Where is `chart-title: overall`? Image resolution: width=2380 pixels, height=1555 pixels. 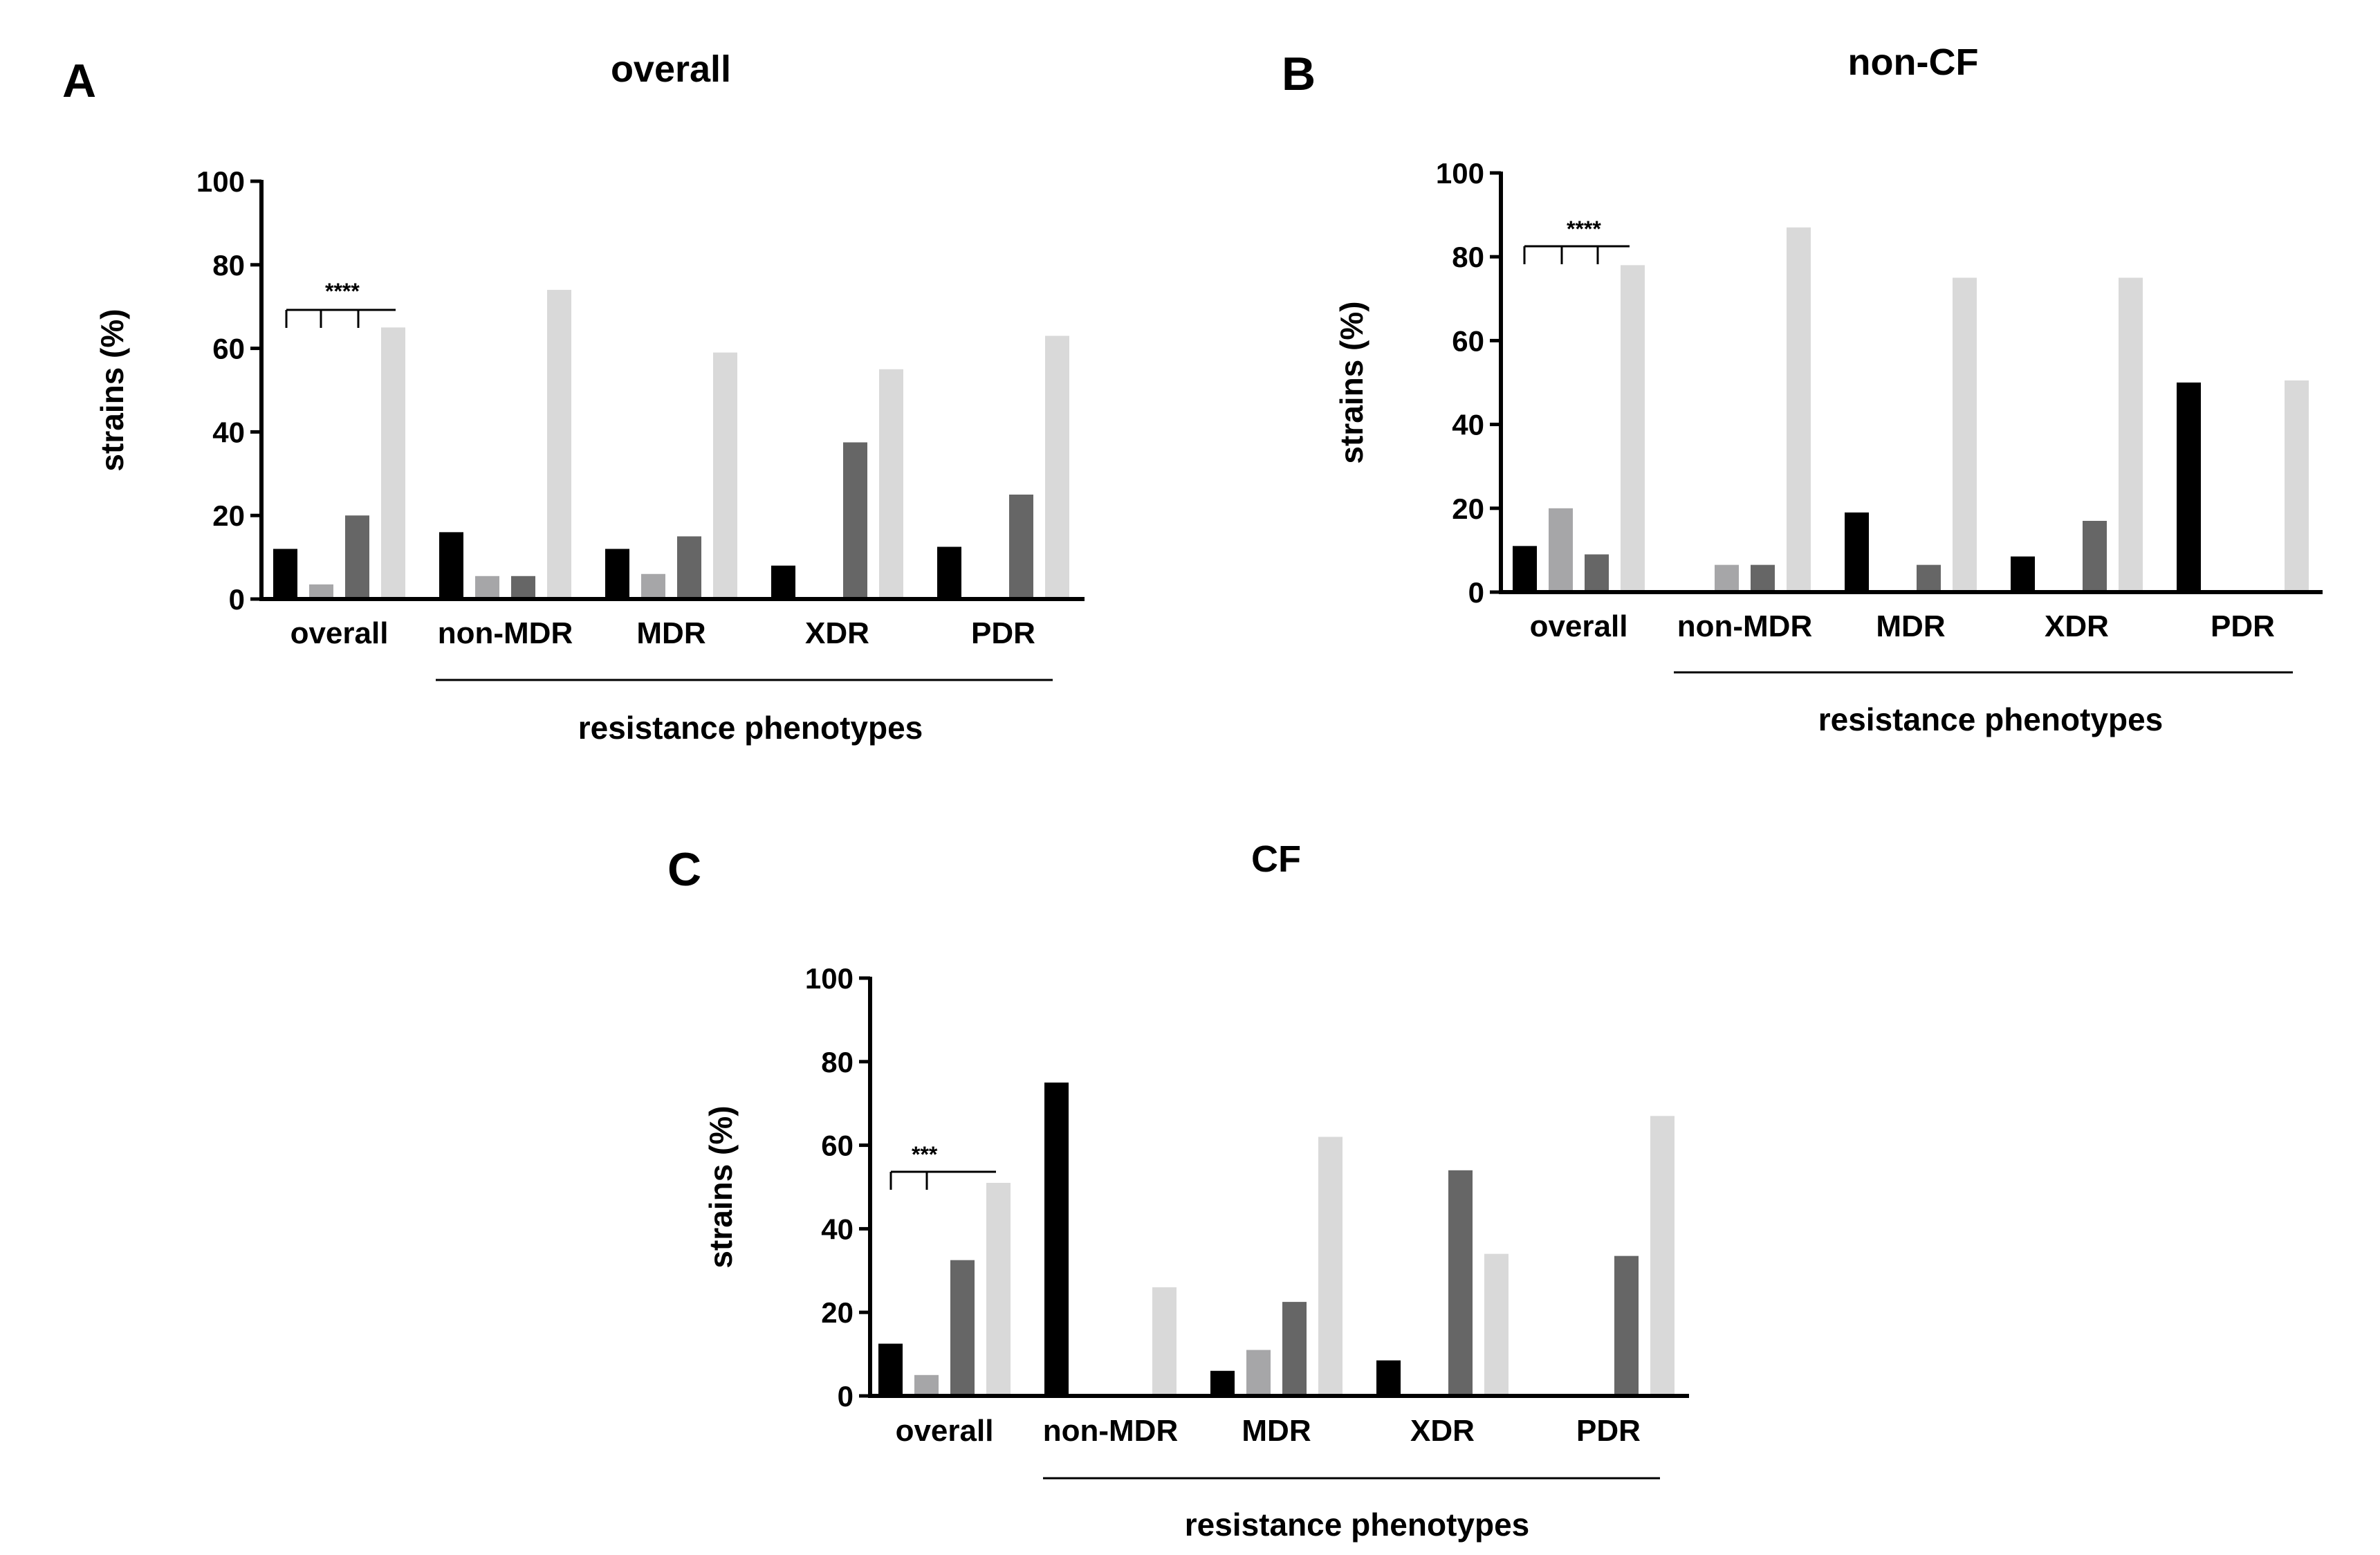 chart-title: overall is located at coordinates (671, 69).